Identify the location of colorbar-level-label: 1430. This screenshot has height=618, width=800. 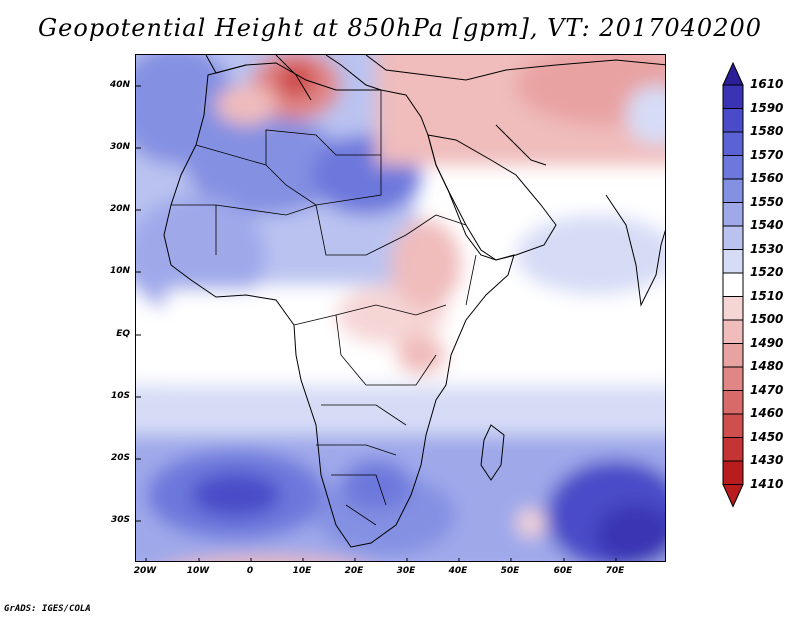
(767, 460).